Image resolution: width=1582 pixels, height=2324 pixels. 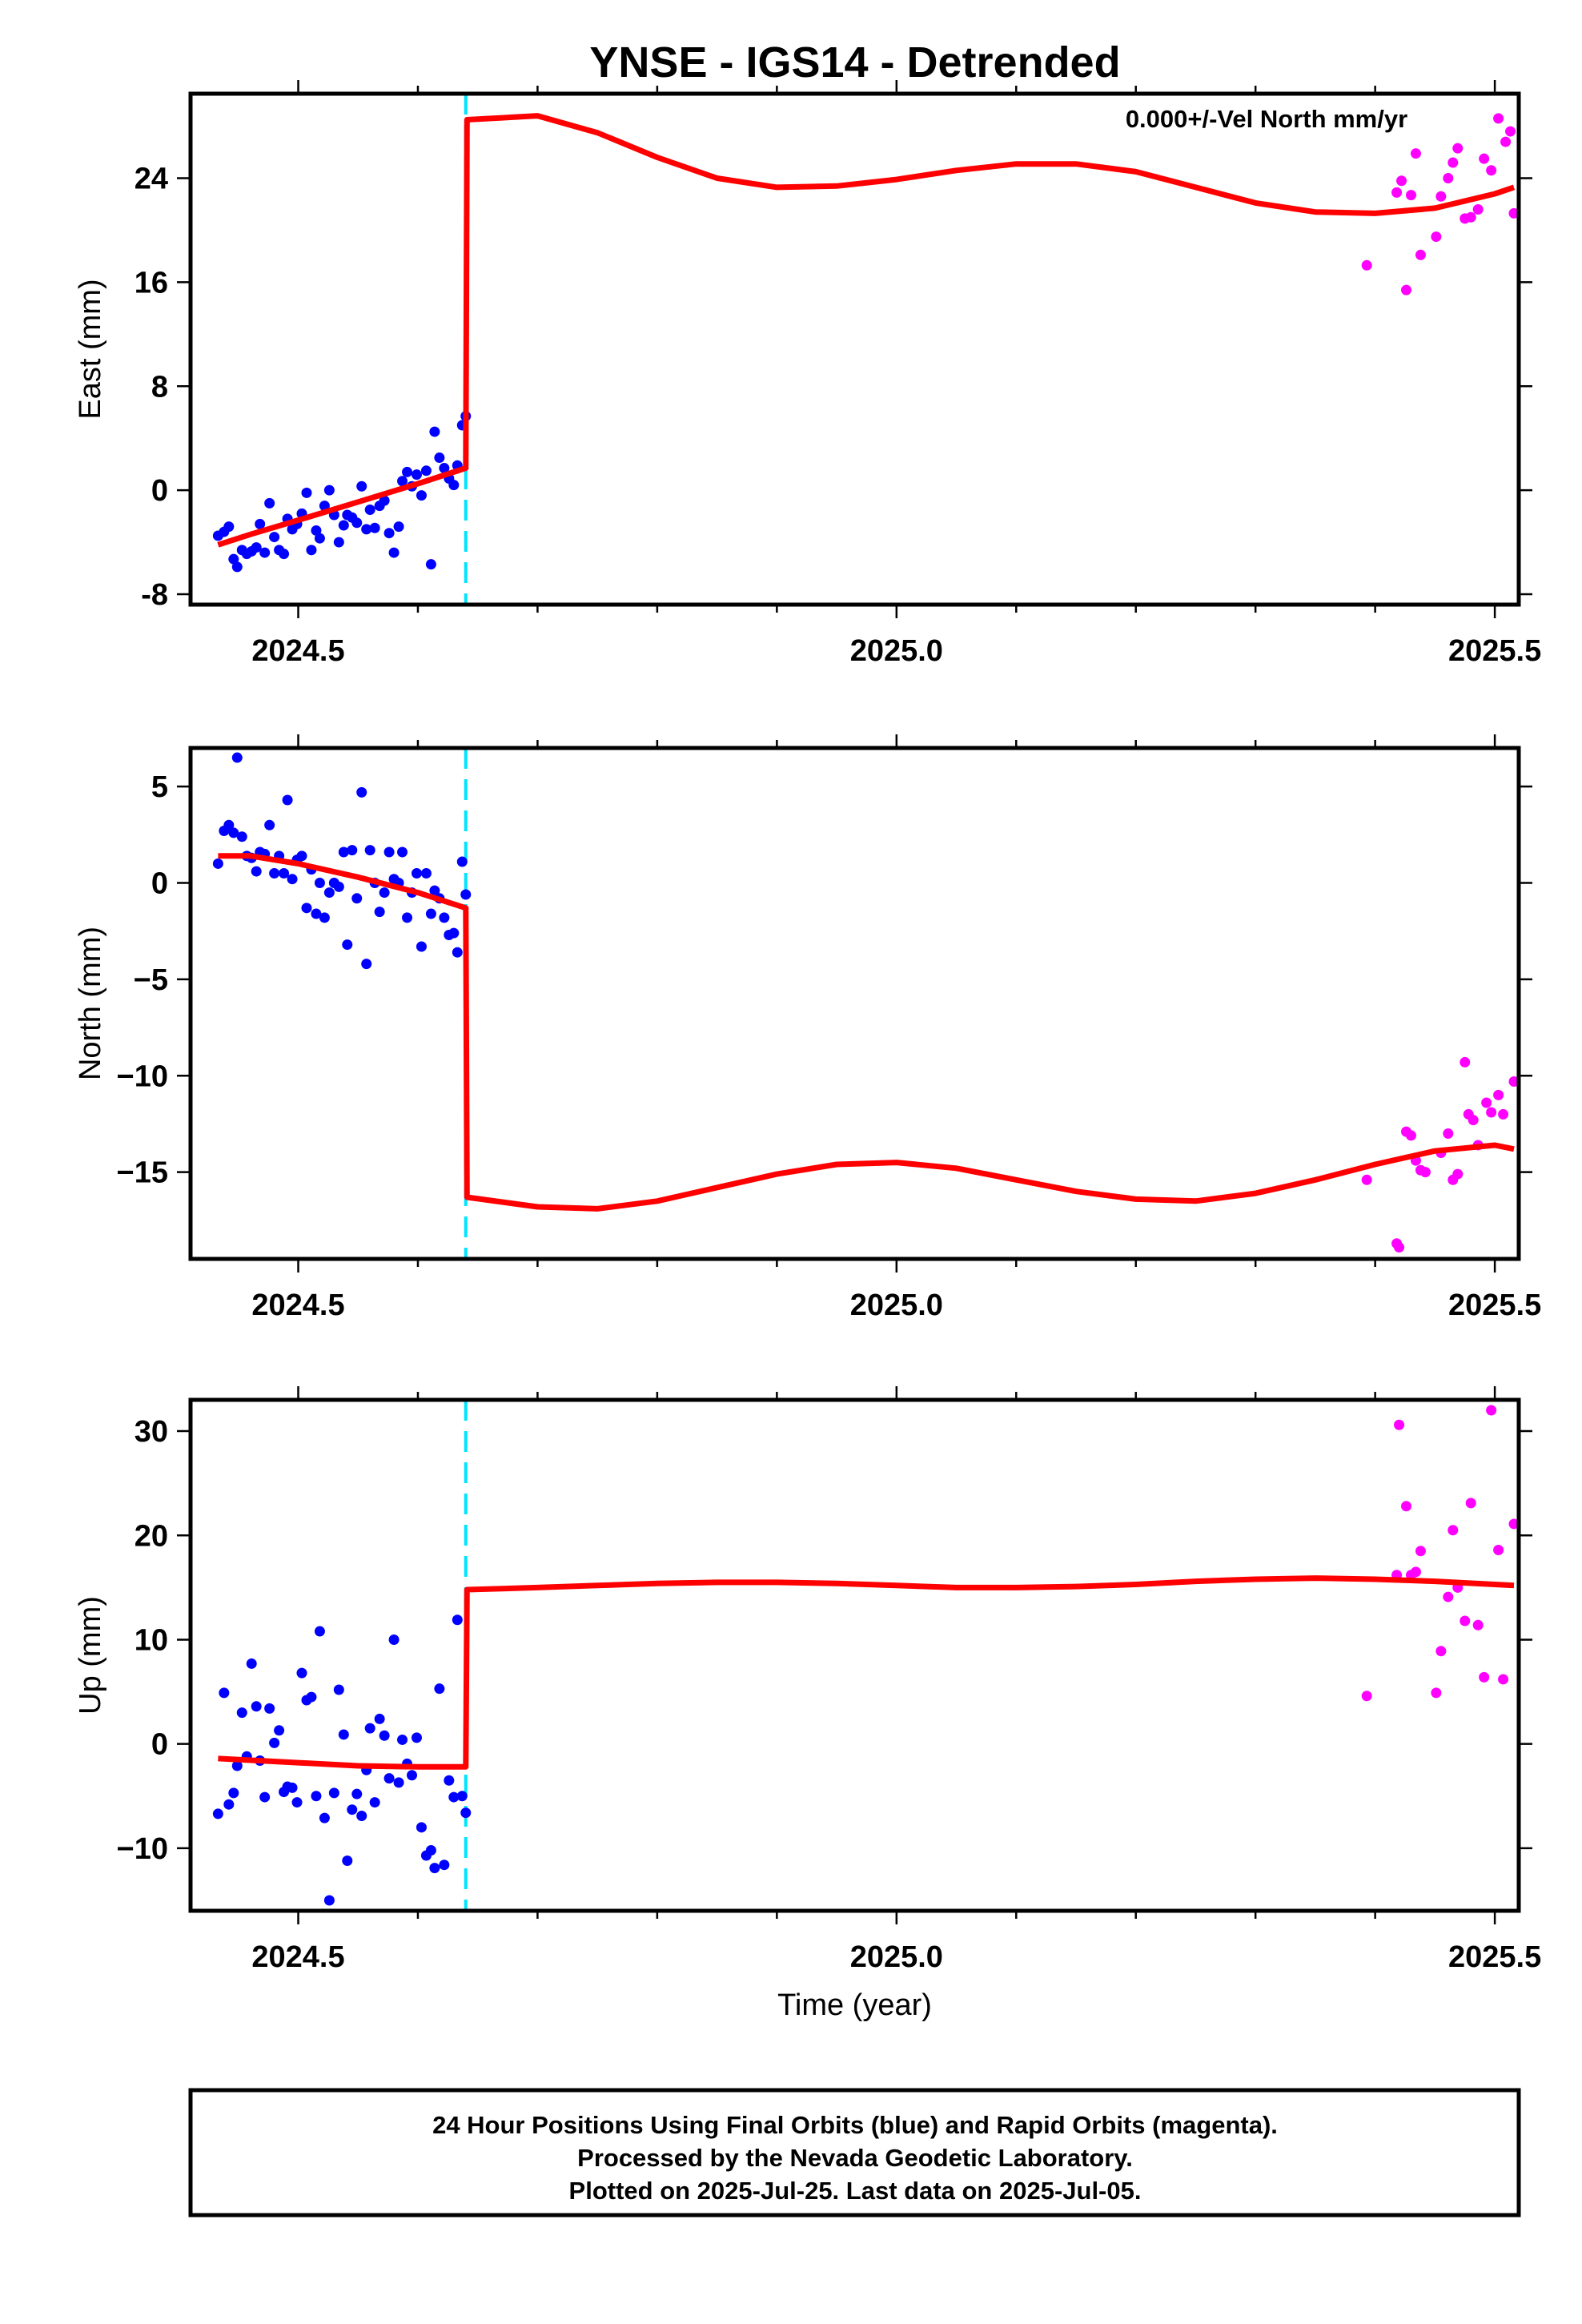 I want to click on north-ytick-label: −10, so click(x=142, y=1076).